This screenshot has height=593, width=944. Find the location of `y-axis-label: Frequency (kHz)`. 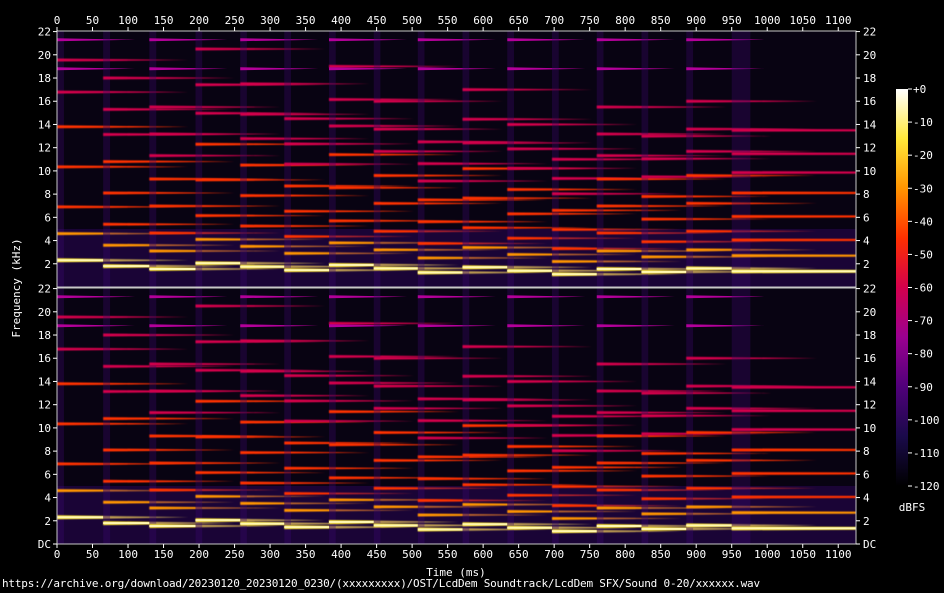

y-axis-label: Frequency (kHz) is located at coordinates (16, 287).